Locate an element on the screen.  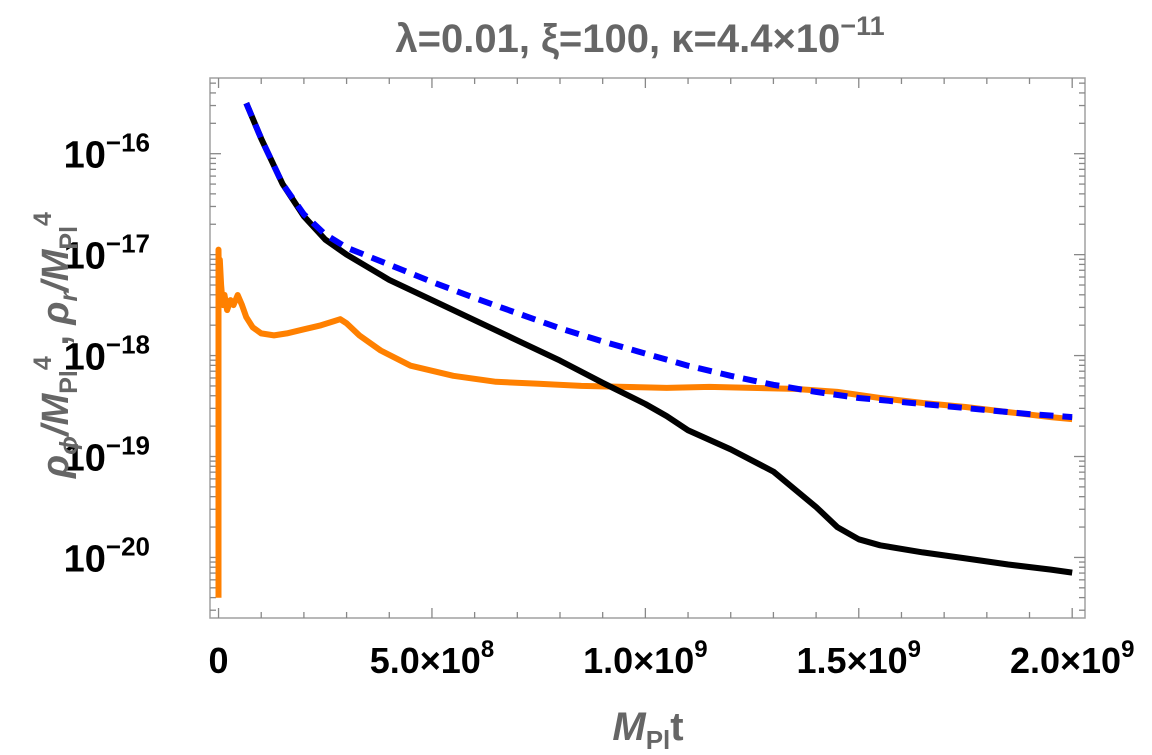
y-label-pl-sub-1: Pl is located at coordinates (69, 382).